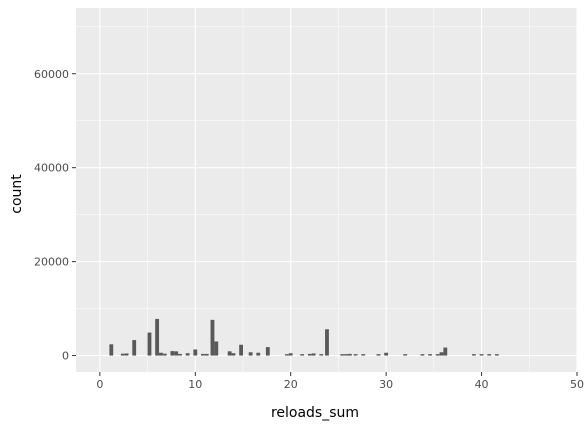 Image resolution: width=585 pixels, height=431 pixels. Describe the element at coordinates (482, 384) in the screenshot. I see `x-tick-label: 40` at that location.